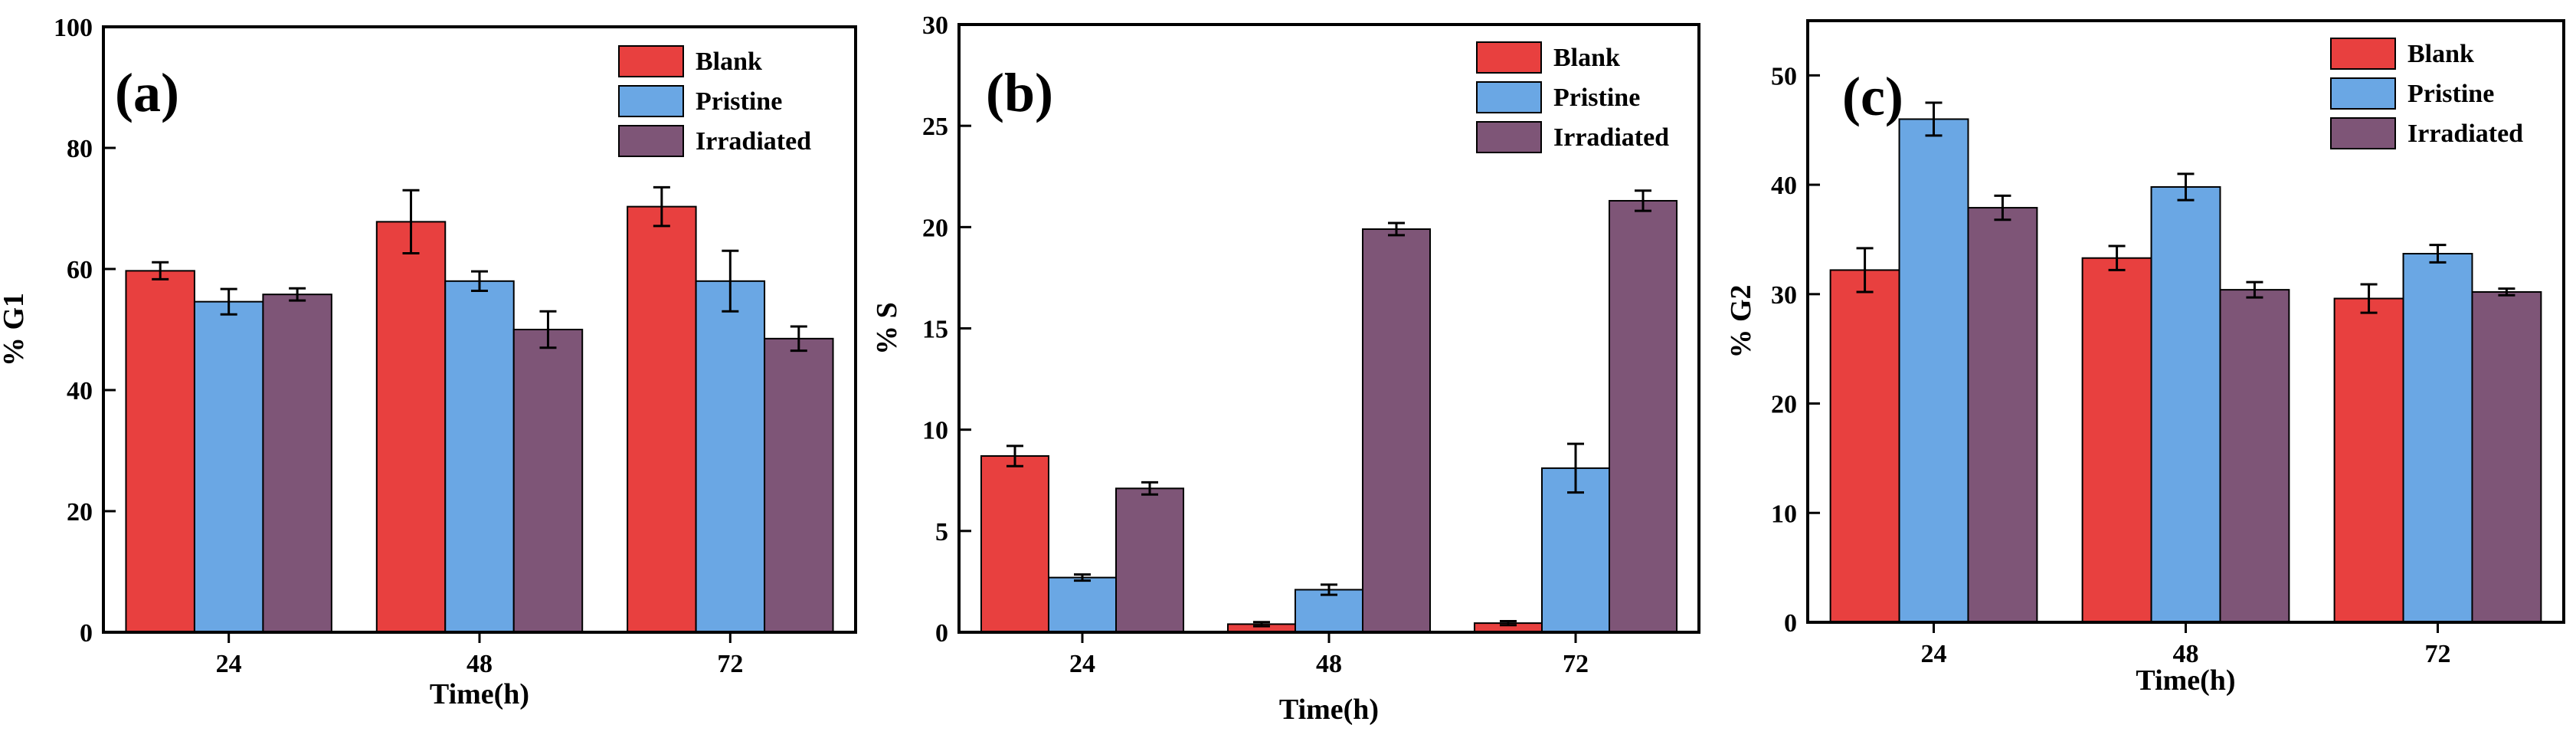  I want to click on y-tick-label: 80, so click(80, 149).